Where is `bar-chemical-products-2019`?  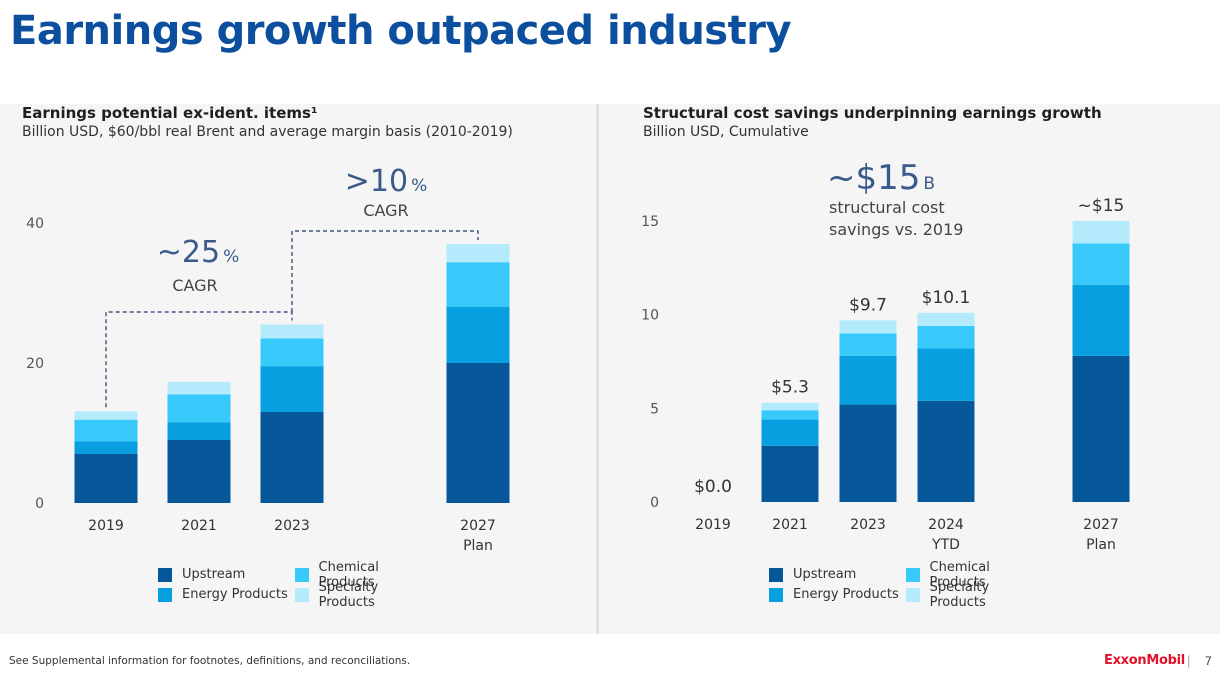
bar-chemical-products-2019 is located at coordinates (106, 430).